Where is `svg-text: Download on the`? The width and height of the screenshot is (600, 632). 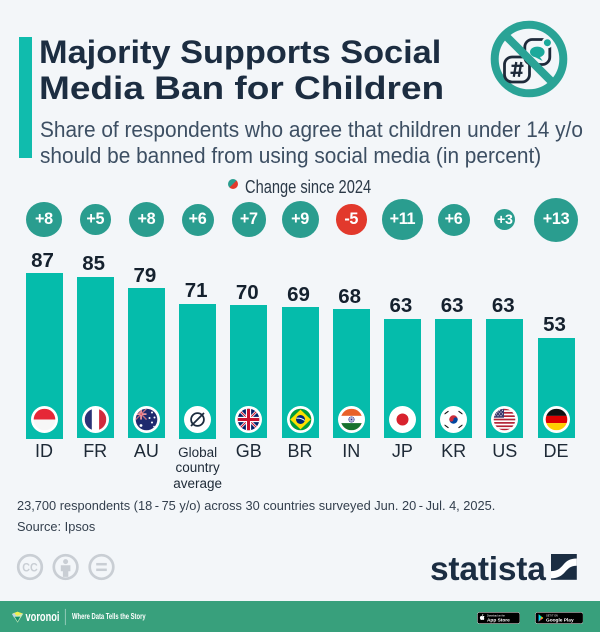 svg-text: Download on the is located at coordinates (496, 615).